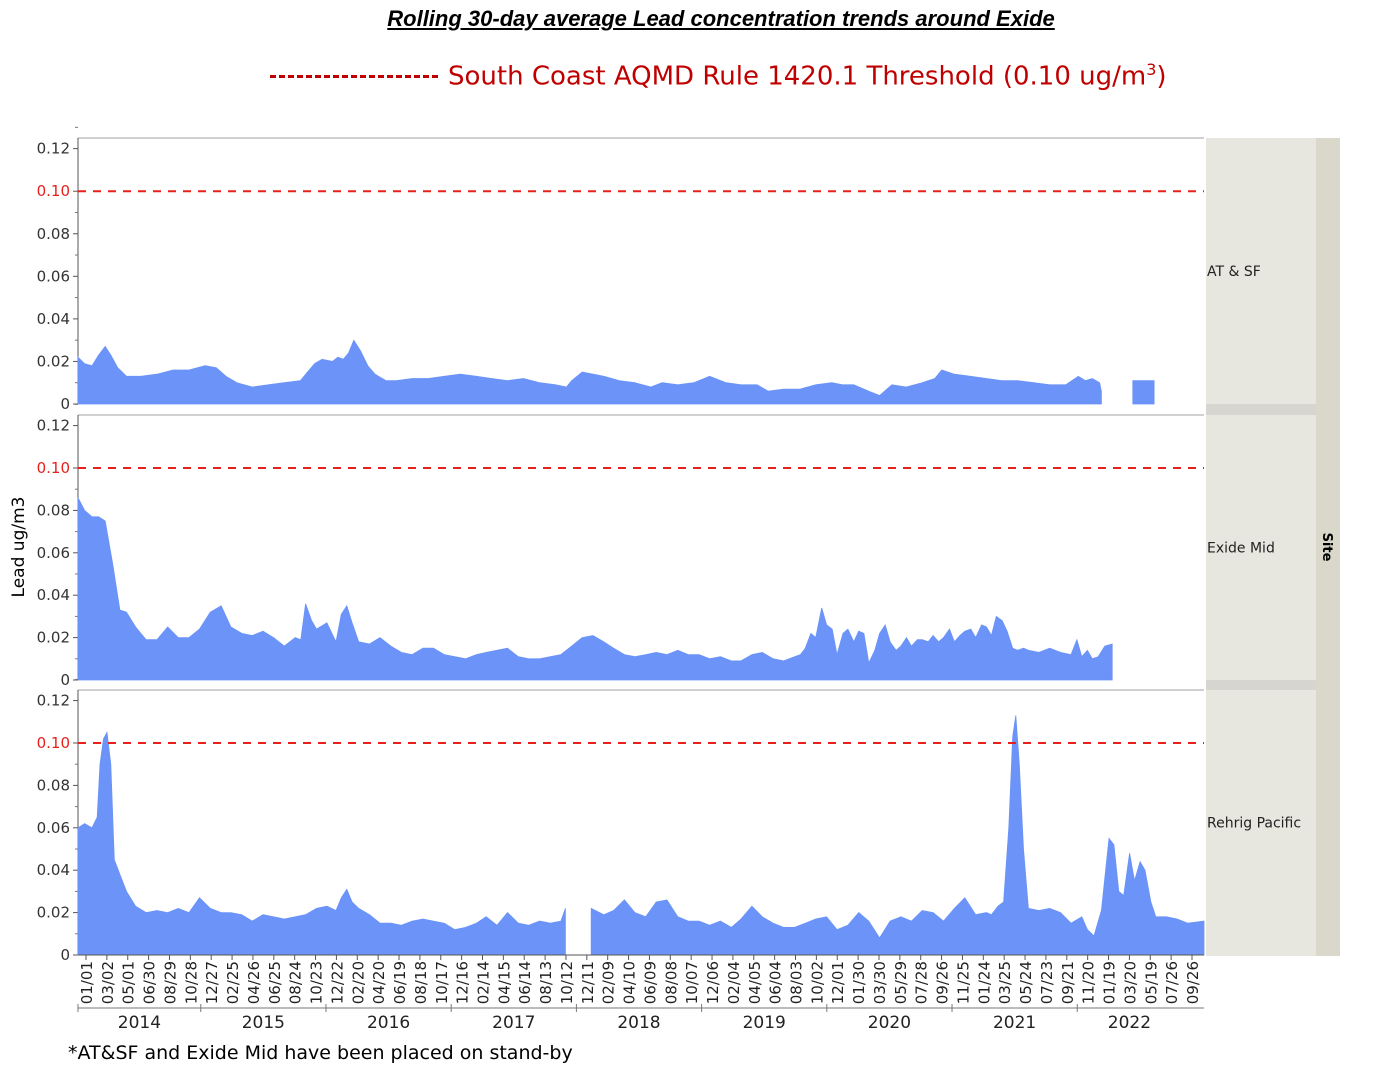 The image size is (1378, 1080). I want to click on x-tick-label: 04/10, so click(630, 982).